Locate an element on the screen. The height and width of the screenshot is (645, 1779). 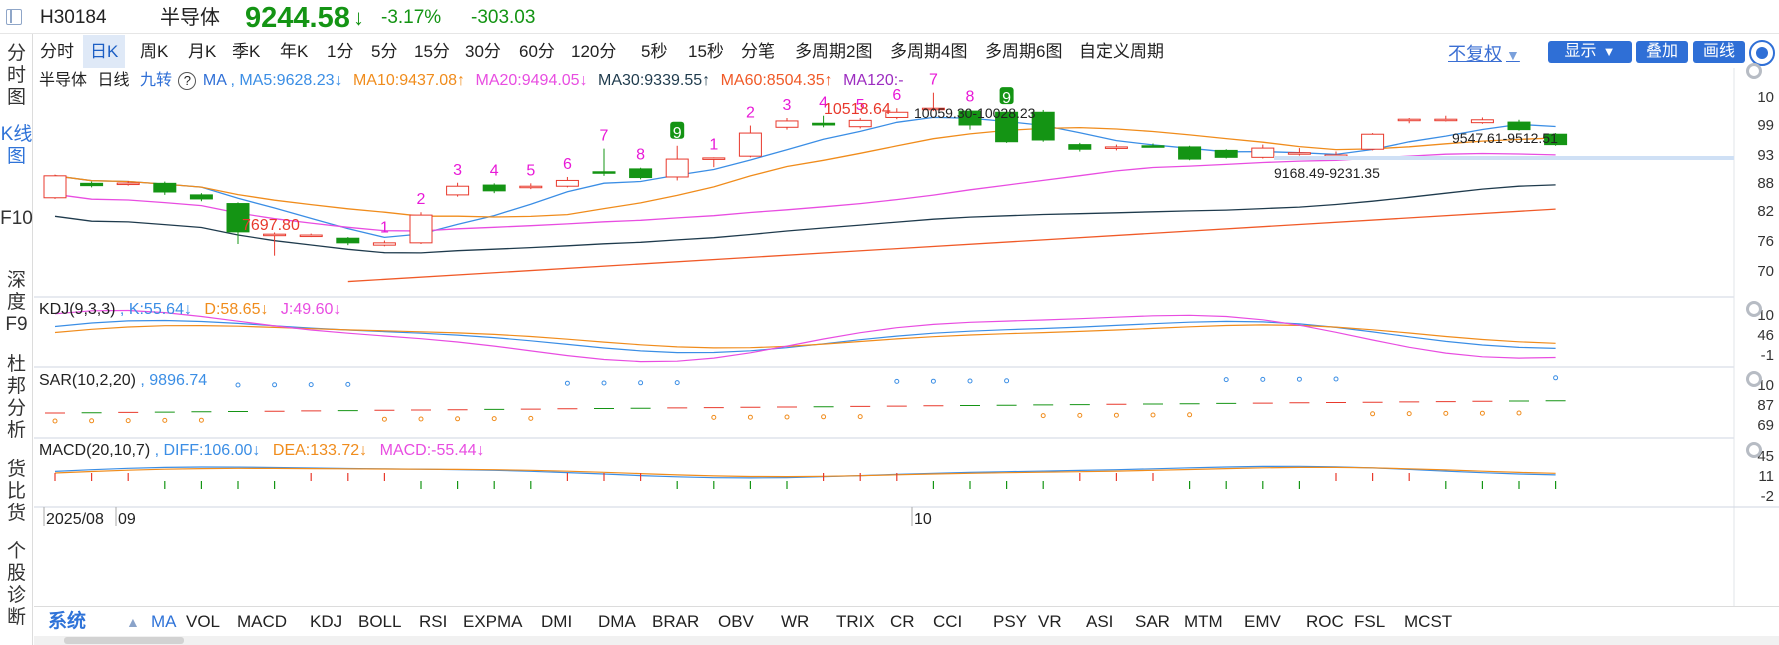
period-tab: 日K is located at coordinates (104, 51).